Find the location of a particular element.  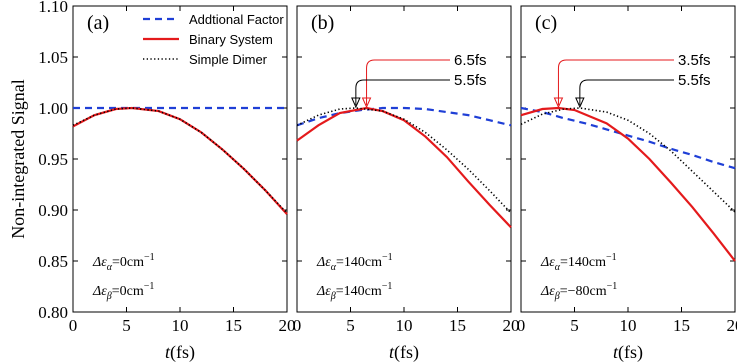

y-tick-label: 1.10 is located at coordinates (53, 8).